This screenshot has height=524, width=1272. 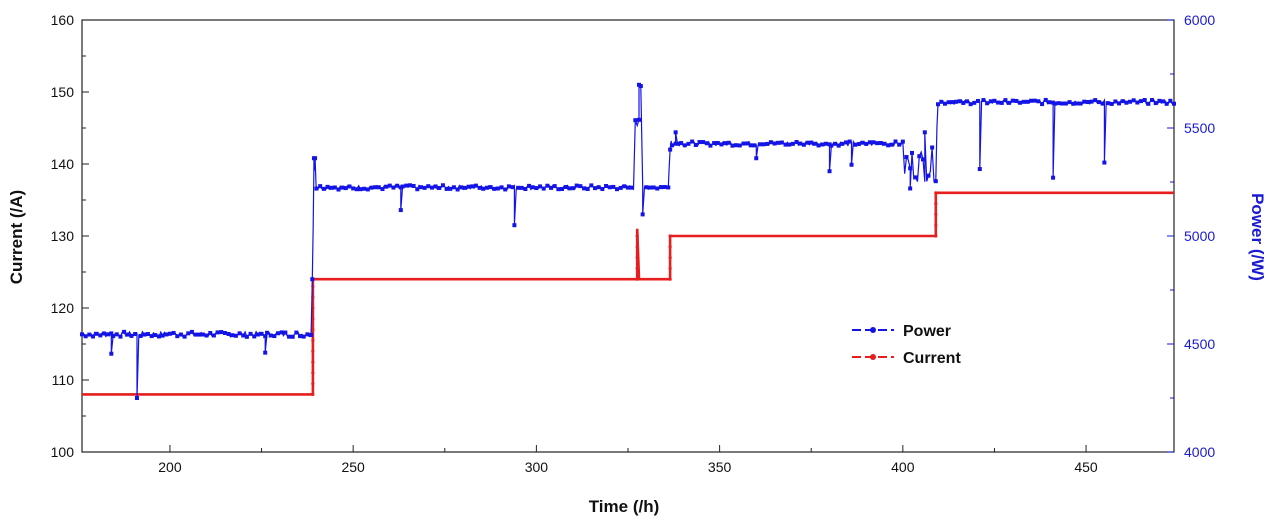 I want to click on left-tick-label: 100, so click(x=63, y=452).